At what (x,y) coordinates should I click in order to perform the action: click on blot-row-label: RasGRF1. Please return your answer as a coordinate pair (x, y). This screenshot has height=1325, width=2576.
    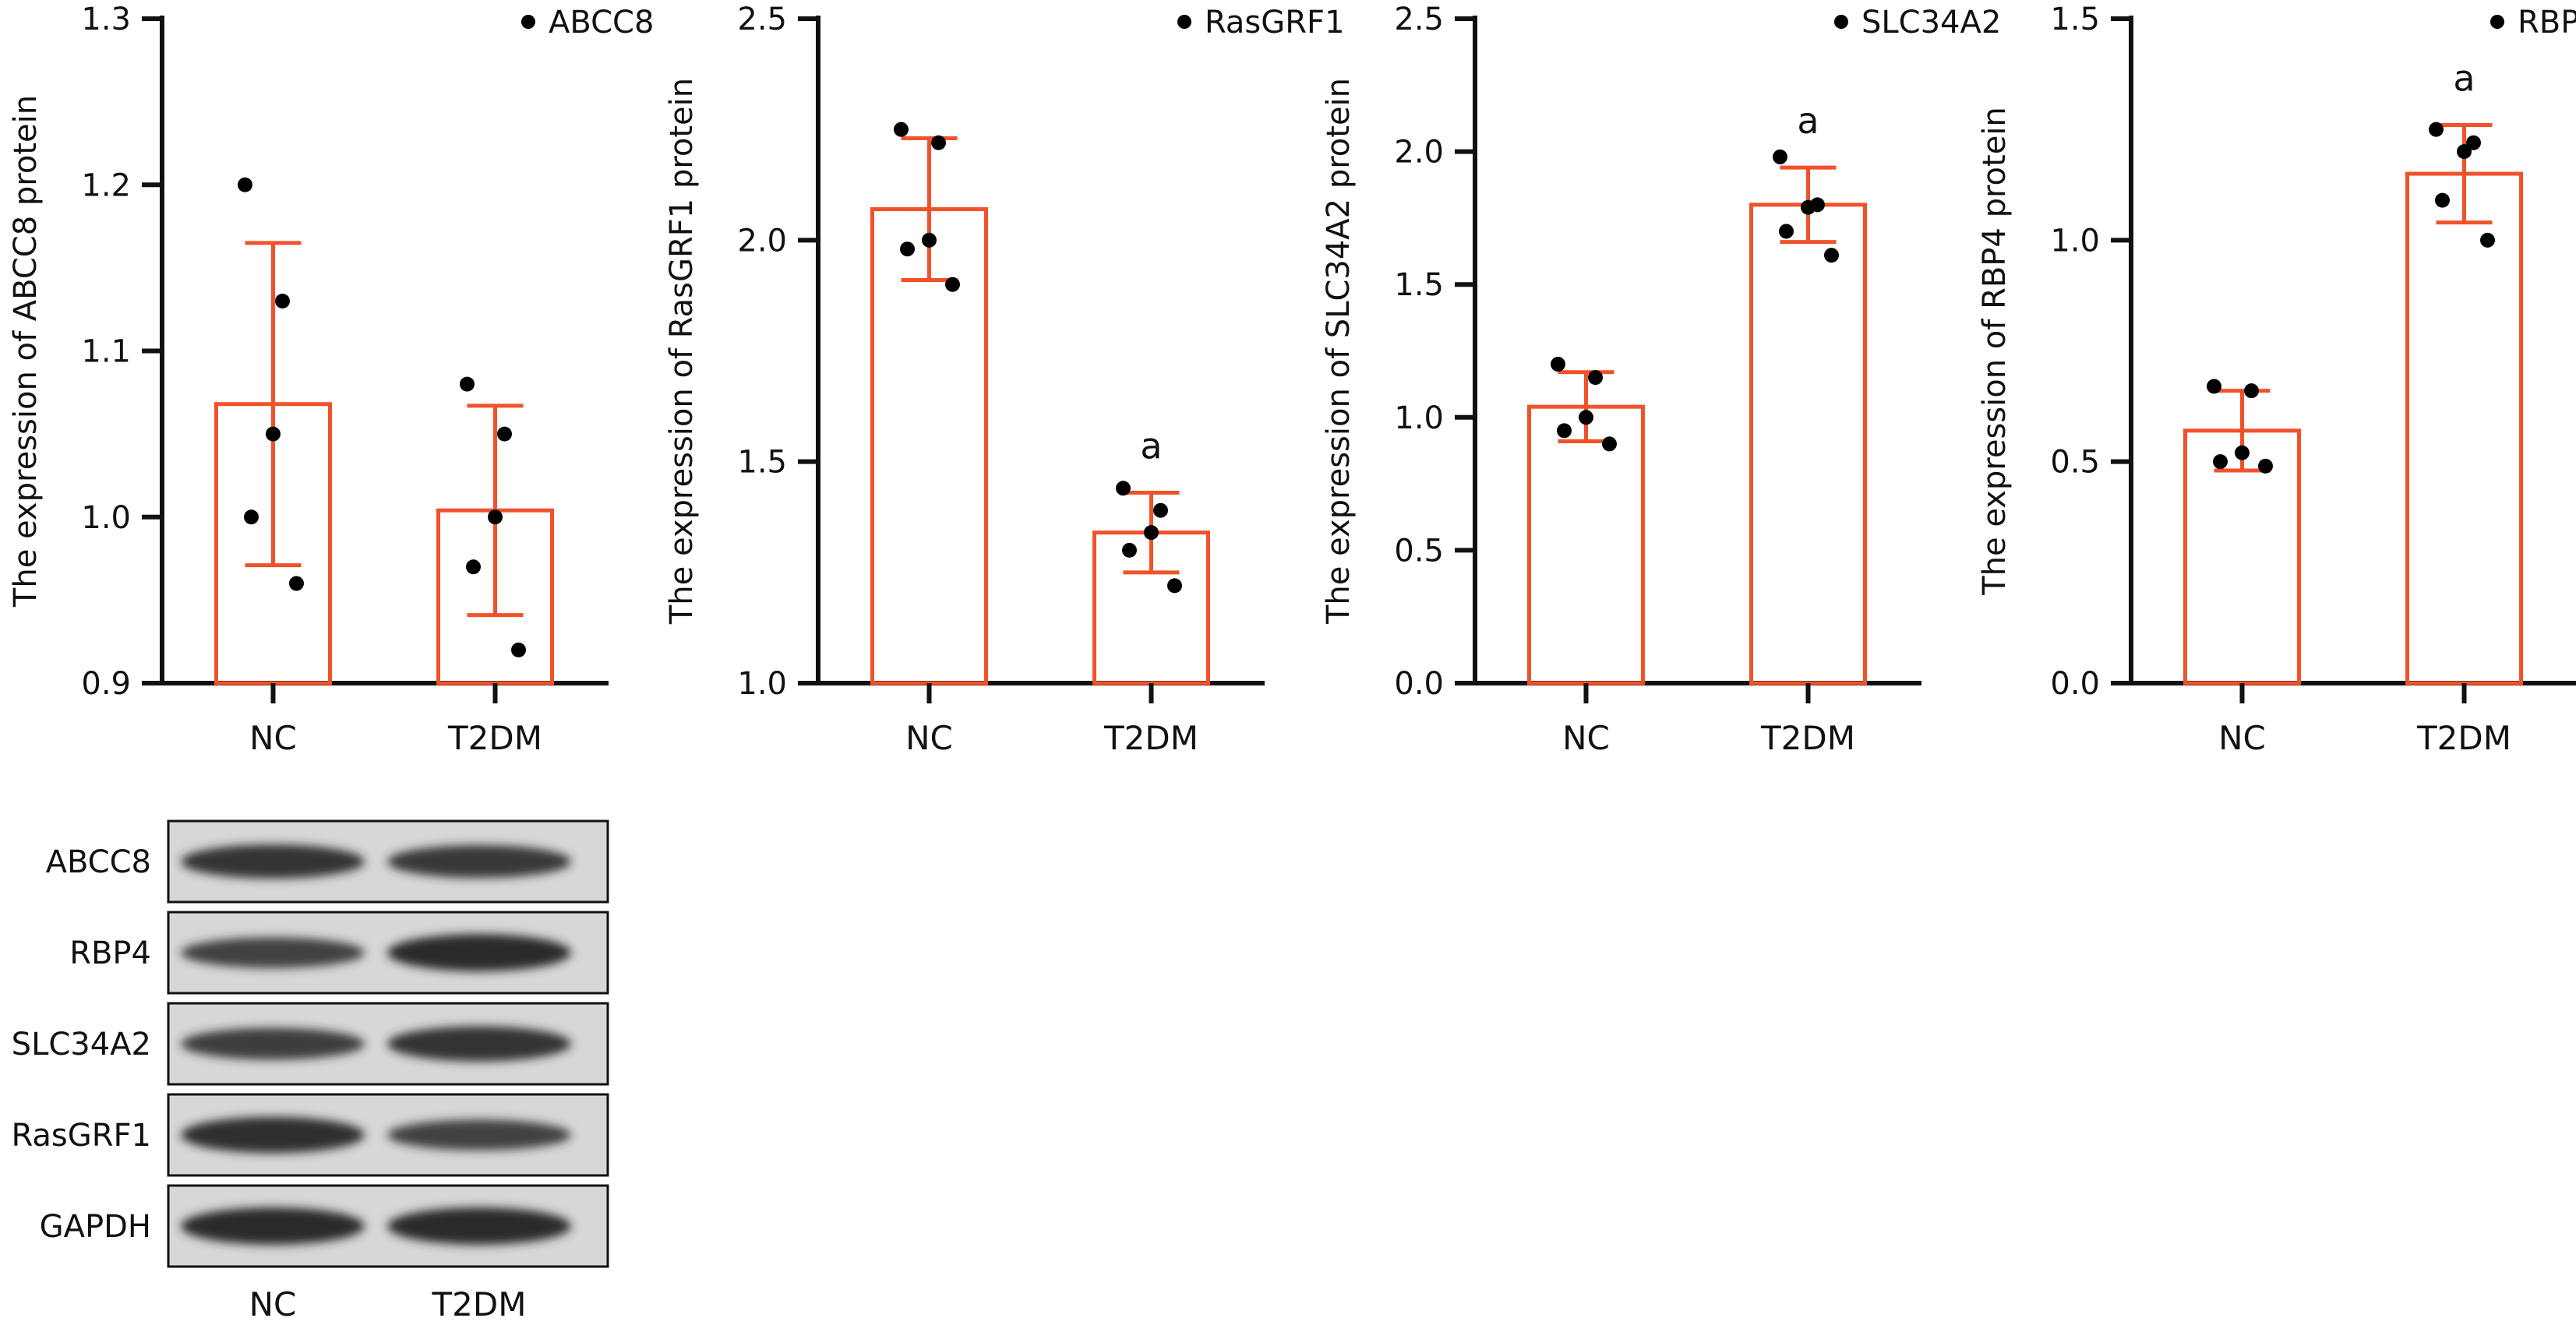
    Looking at the image, I should click on (81, 1136).